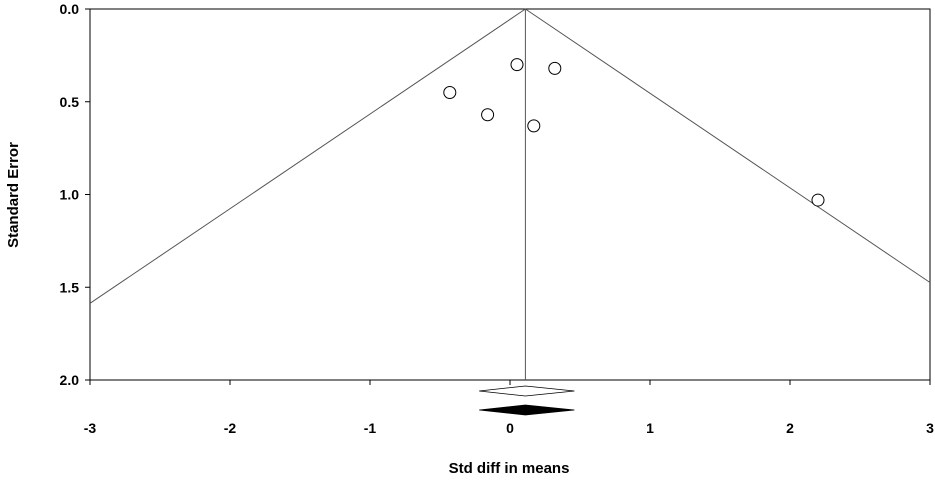 This screenshot has height=483, width=935. What do you see at coordinates (90, 428) in the screenshot?
I see `x-tick-label: -3` at bounding box center [90, 428].